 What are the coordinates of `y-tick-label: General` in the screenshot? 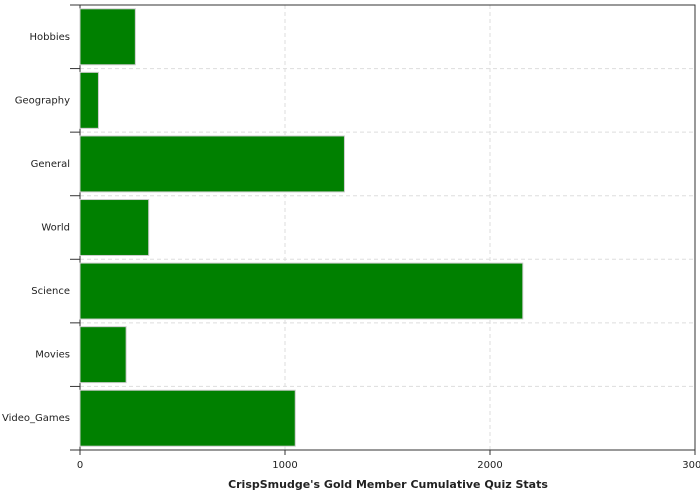 It's located at (50, 164).